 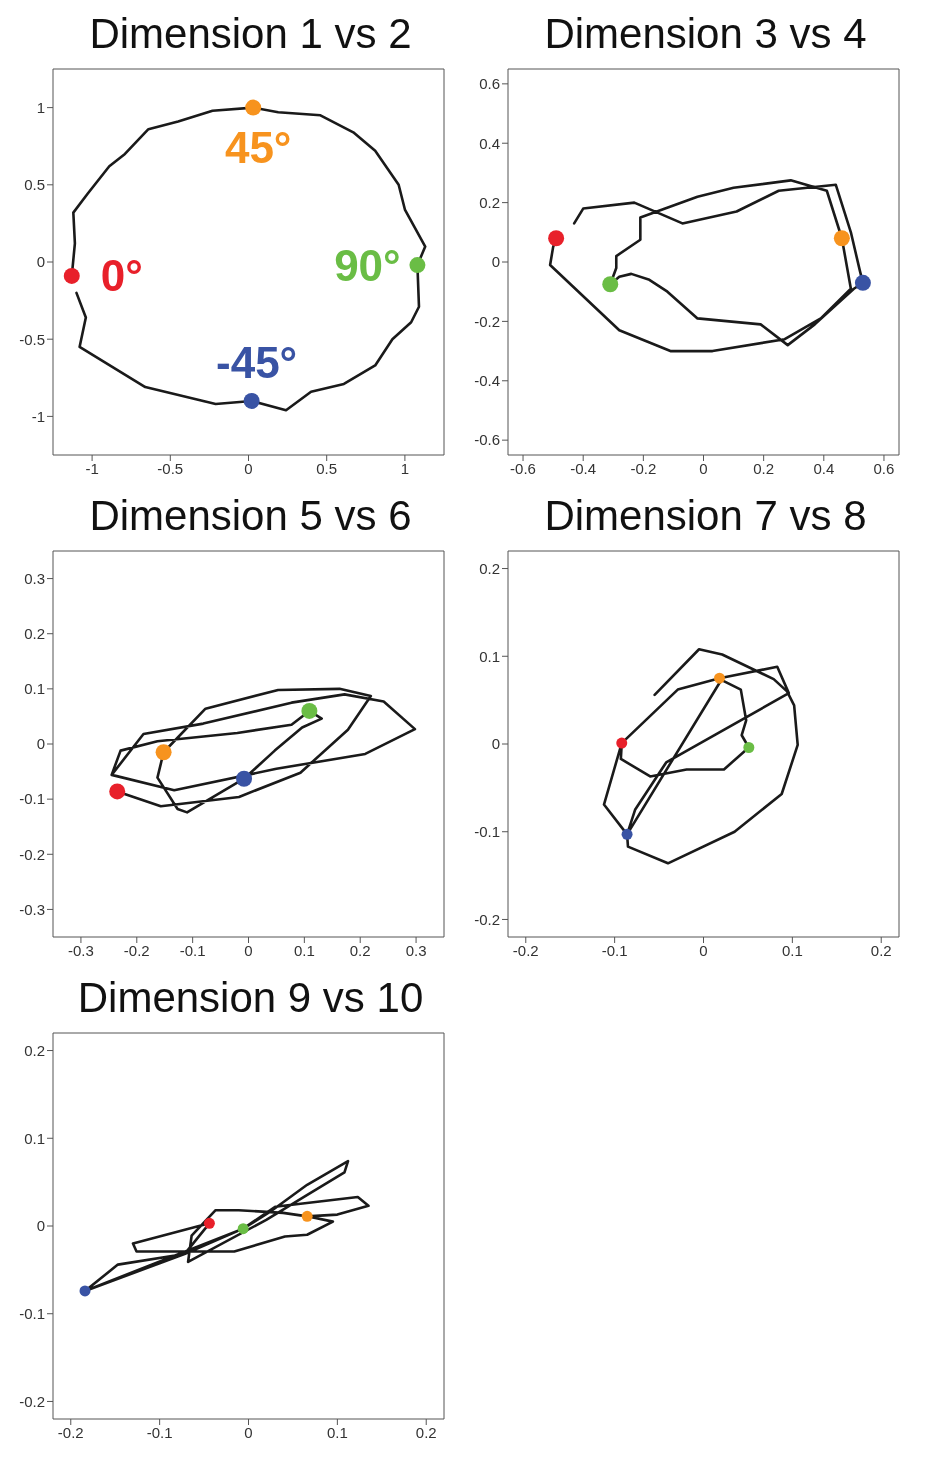 I want to click on x-tick-label: 0.3, so click(x=416, y=950).